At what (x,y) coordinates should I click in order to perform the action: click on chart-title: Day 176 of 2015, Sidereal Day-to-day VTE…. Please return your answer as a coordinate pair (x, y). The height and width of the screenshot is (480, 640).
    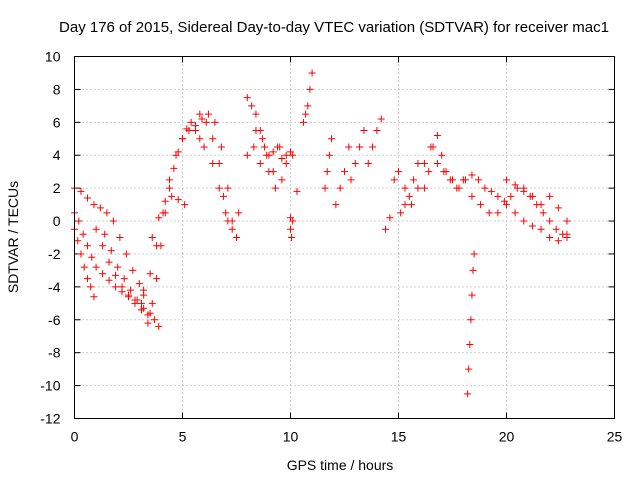
    Looking at the image, I should click on (334, 27).